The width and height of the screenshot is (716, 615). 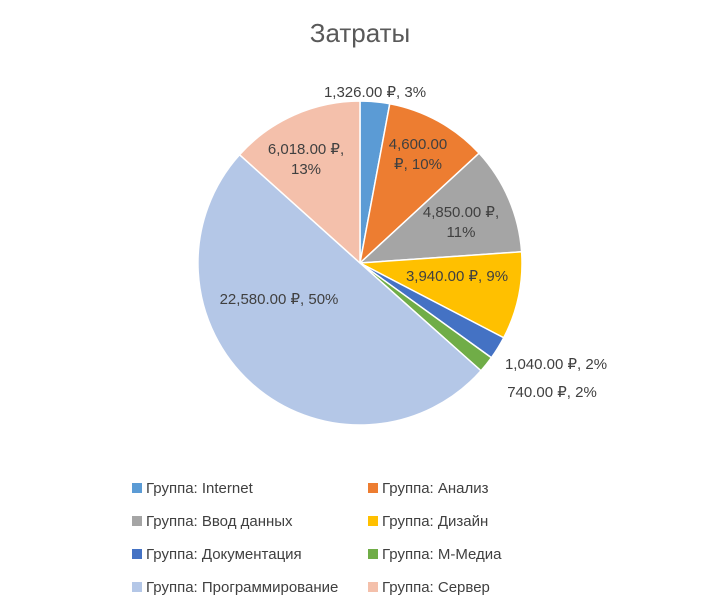 I want to click on chart-title: Затраты, so click(x=360, y=33).